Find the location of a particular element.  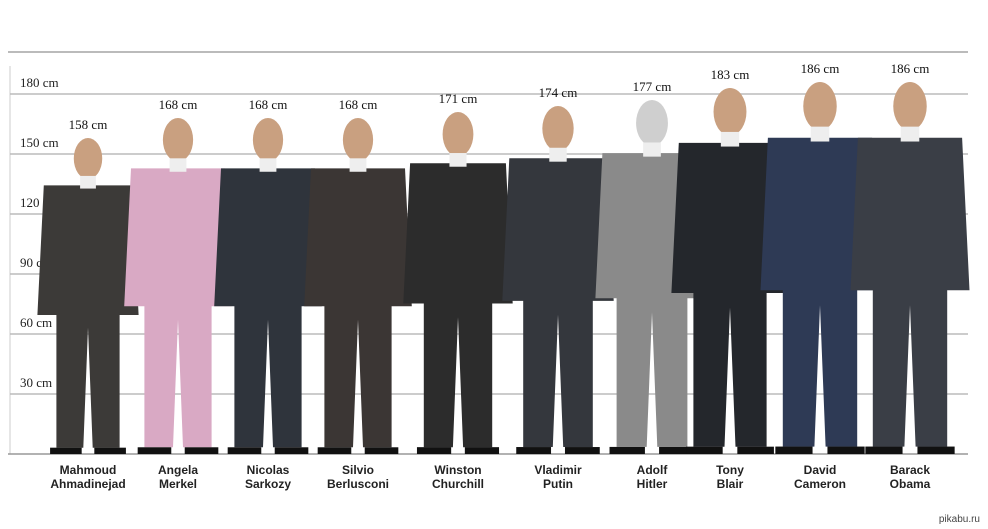

y-tick-label: 60 cm is located at coordinates (36, 322).